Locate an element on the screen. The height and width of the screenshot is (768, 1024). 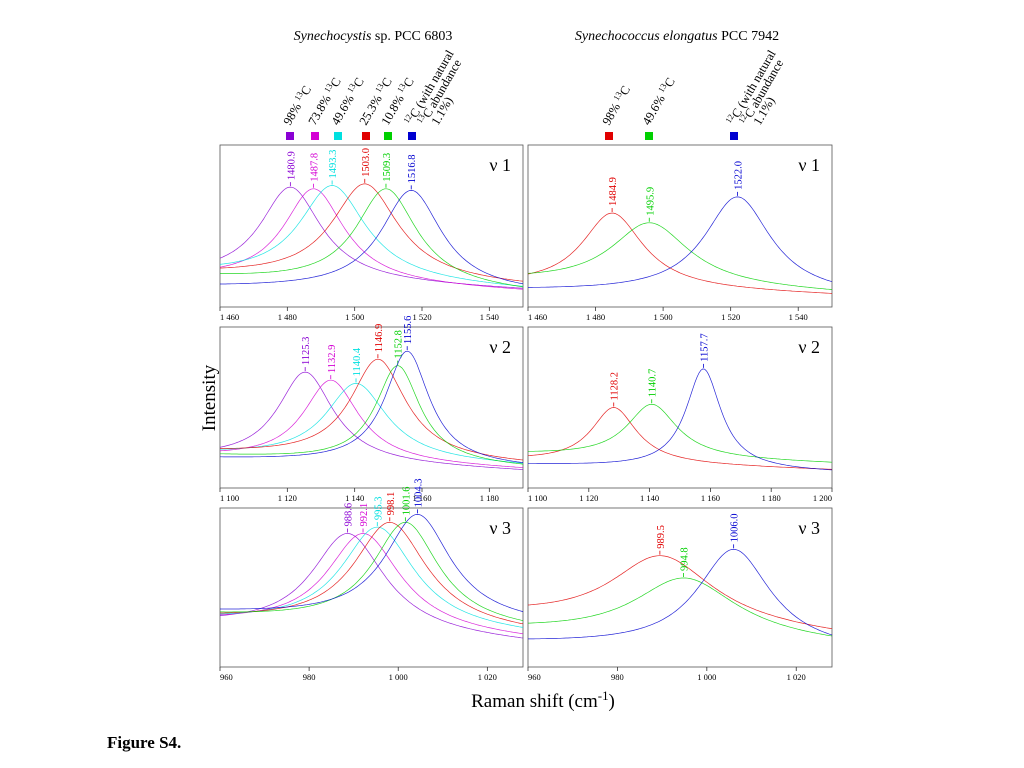
peak-label: 1480.9 is located at coordinates (291, 165).